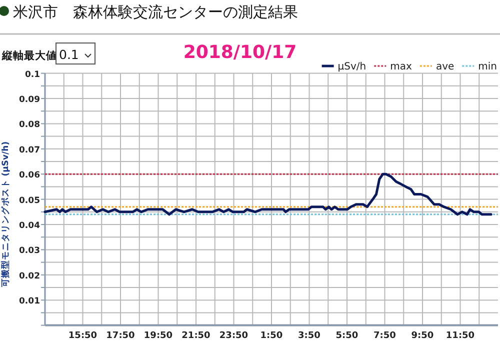 This screenshot has height=343, width=500. Describe the element at coordinates (29, 251) in the screenshot. I see `y-tick-label: 0.03` at that location.